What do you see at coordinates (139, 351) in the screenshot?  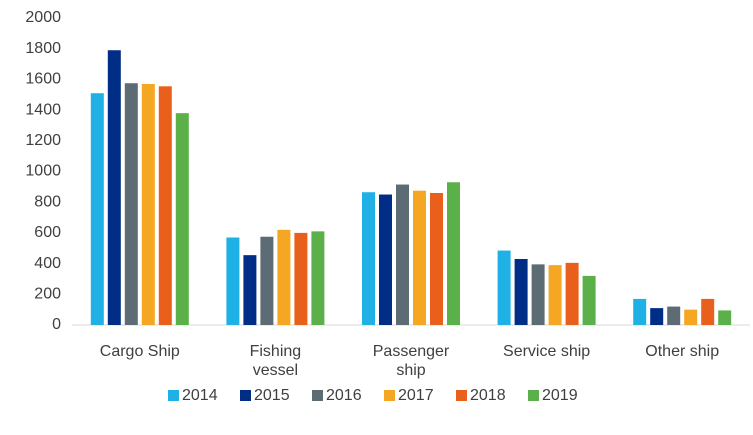 I see `x-tick-label: Cargo Ship` at bounding box center [139, 351].